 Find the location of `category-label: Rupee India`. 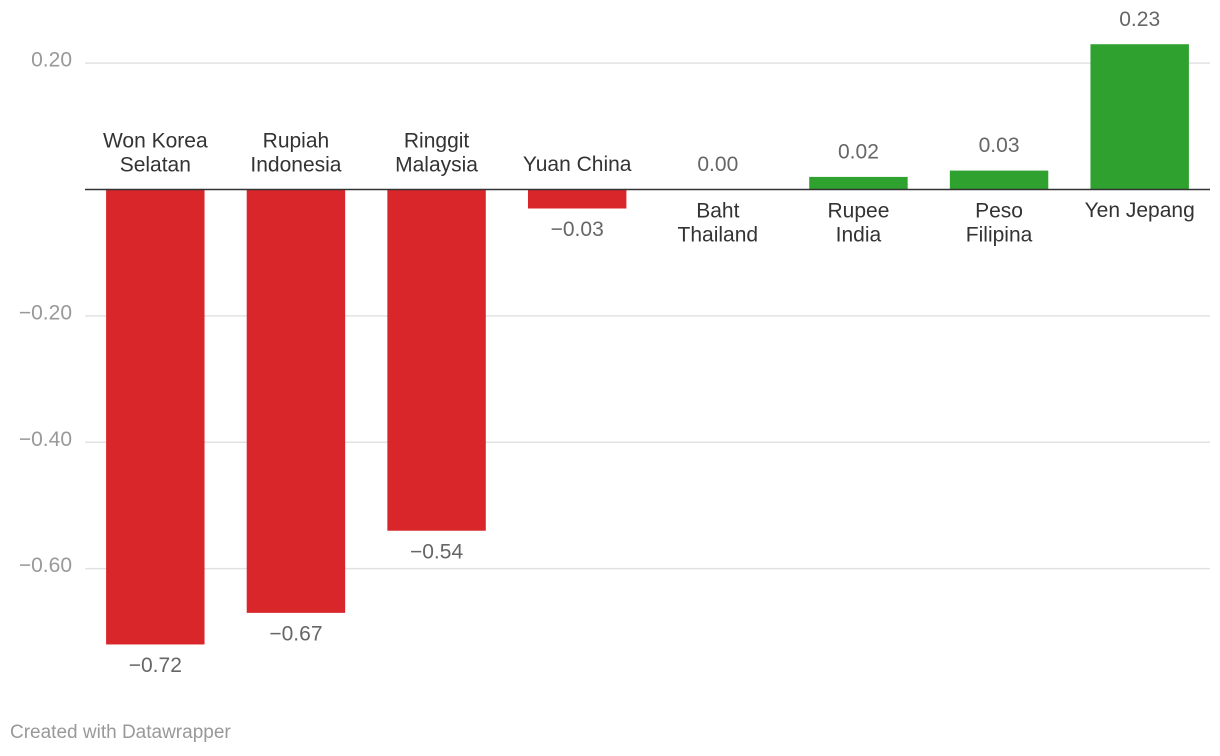

category-label: Rupee India is located at coordinates (858, 222).